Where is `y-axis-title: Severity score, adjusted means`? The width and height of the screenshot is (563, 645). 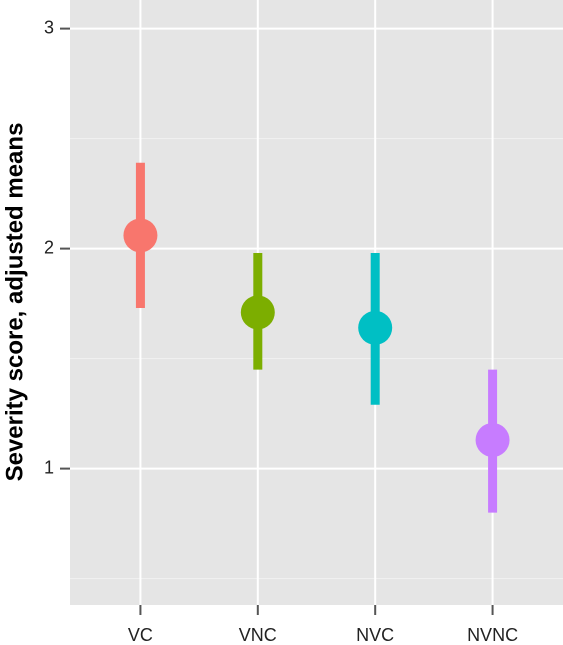 y-axis-title: Severity score, adjusted means is located at coordinates (14, 302).